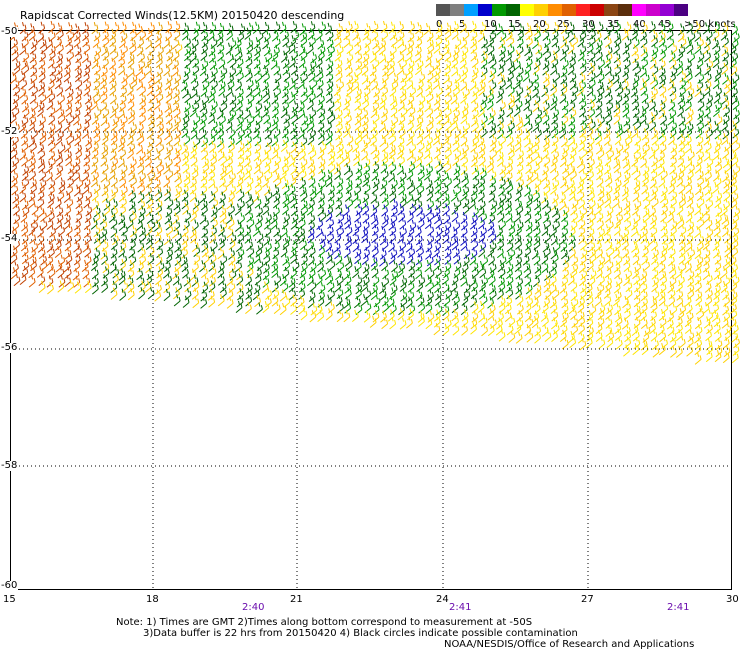 The image size is (740, 650). Describe the element at coordinates (9, 599) in the screenshot. I see `lon-label-15: 15` at that location.